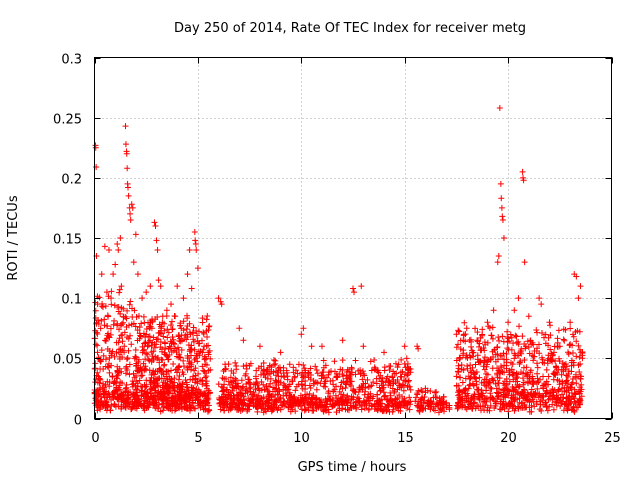 Image resolution: width=640 pixels, height=480 pixels. I want to click on y-tick-labels: 0 0.05 0.1 0.15 0.2 0.25 0.3, so click(67, 241).